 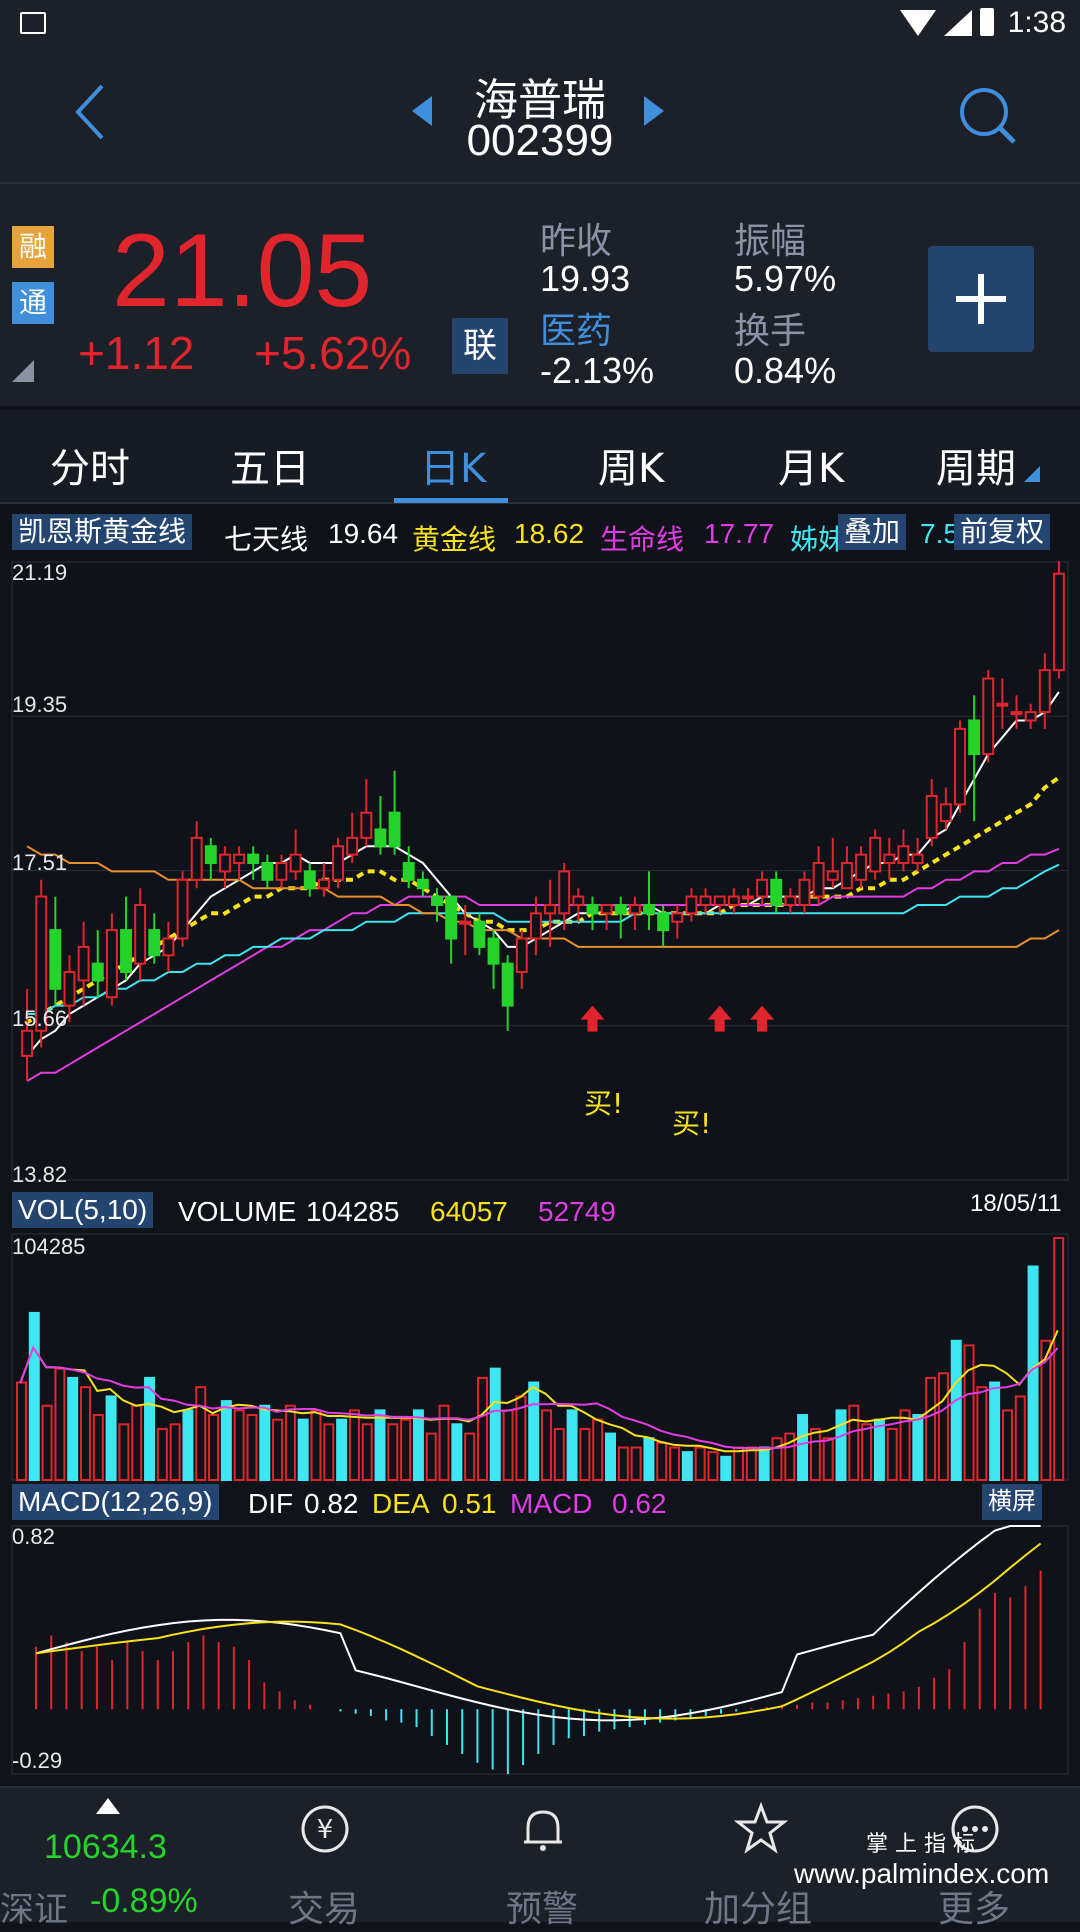 What do you see at coordinates (33, 23) in the screenshot?
I see `image-notification-icon` at bounding box center [33, 23].